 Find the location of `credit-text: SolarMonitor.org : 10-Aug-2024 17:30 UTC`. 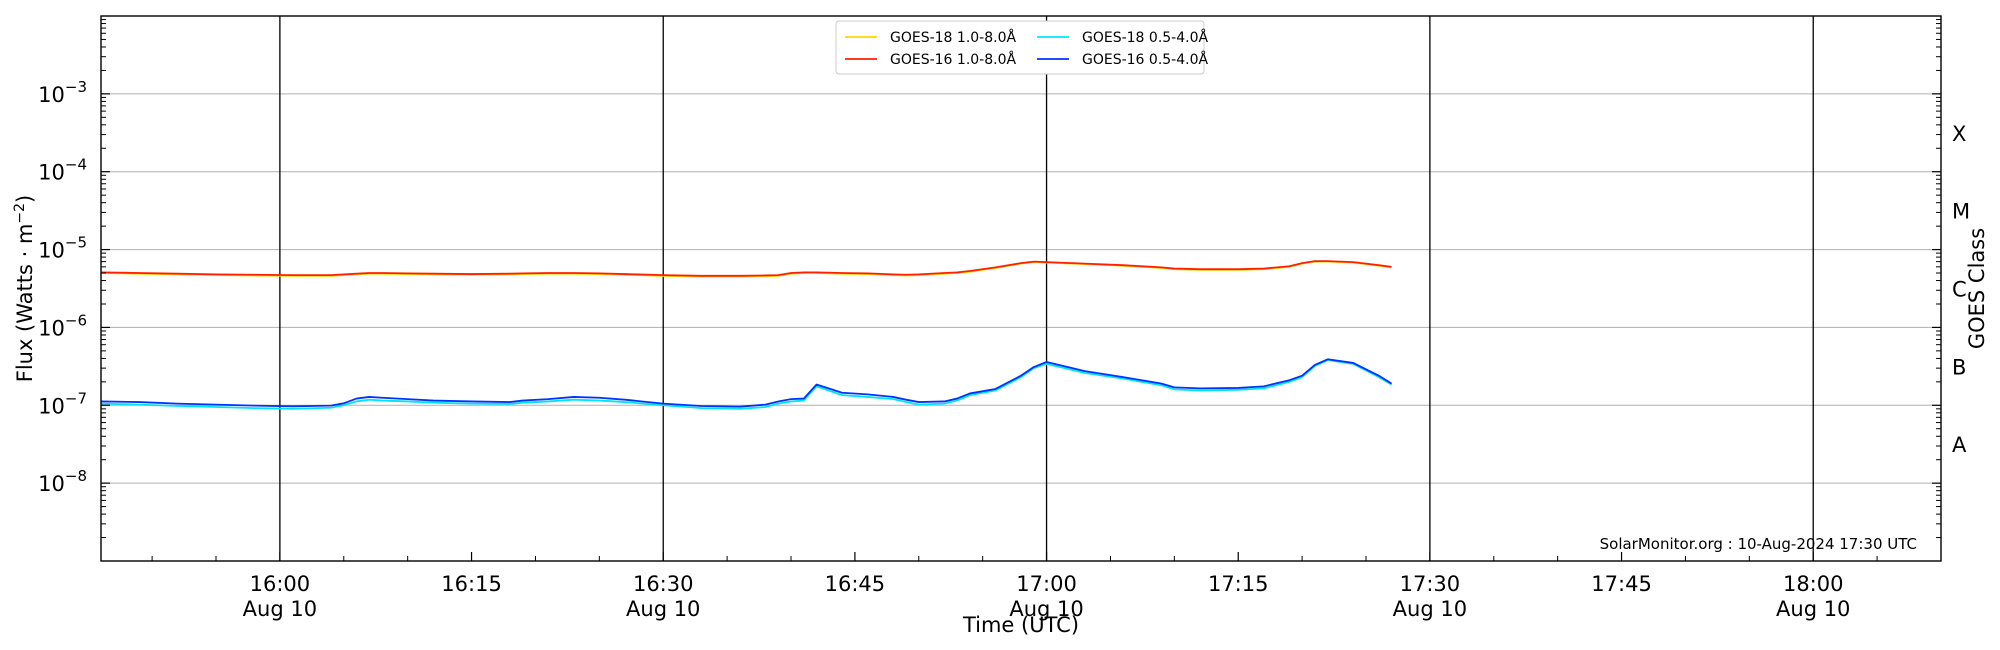

credit-text: SolarMonitor.org : 10-Aug-2024 17:30 UTC is located at coordinates (1758, 544).